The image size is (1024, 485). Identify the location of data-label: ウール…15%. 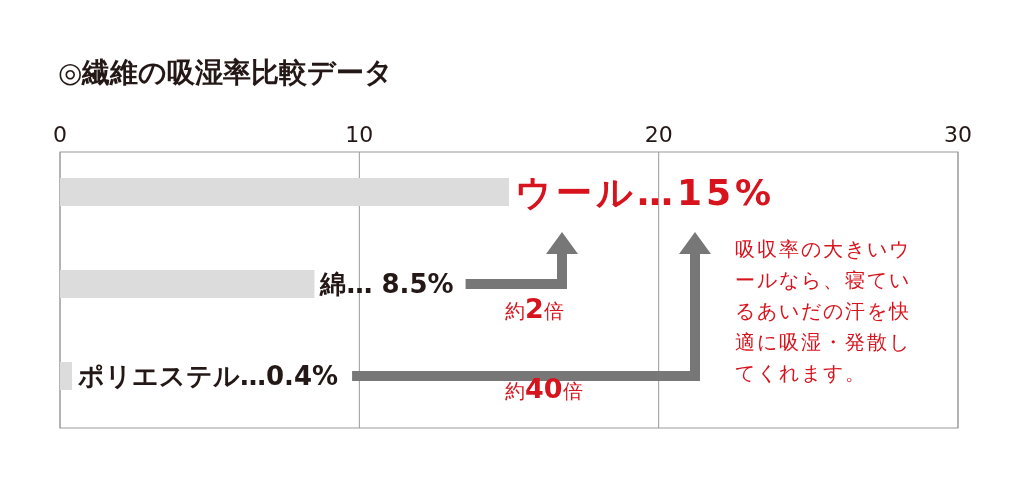
(645, 192).